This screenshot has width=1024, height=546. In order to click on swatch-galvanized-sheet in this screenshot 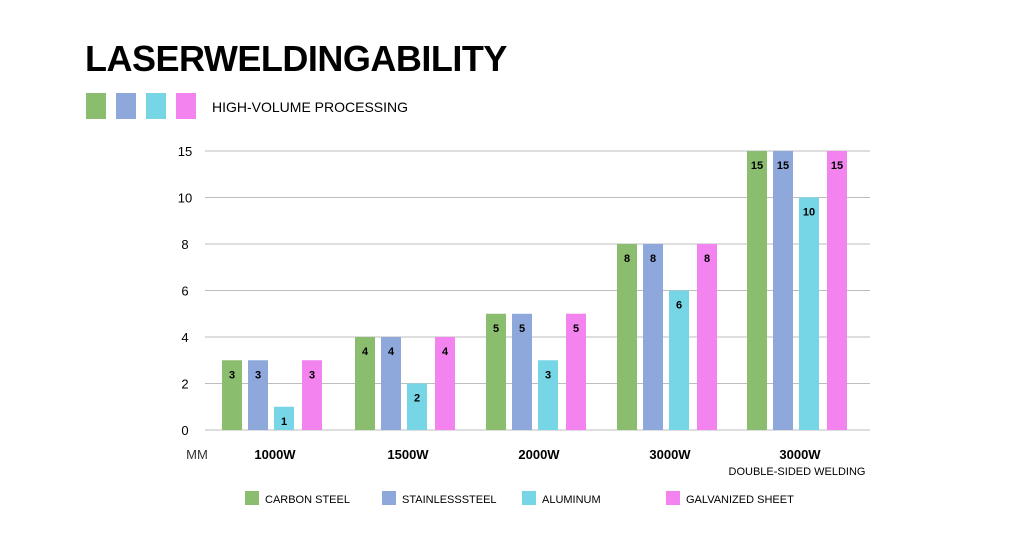, I will do `click(186, 106)`.